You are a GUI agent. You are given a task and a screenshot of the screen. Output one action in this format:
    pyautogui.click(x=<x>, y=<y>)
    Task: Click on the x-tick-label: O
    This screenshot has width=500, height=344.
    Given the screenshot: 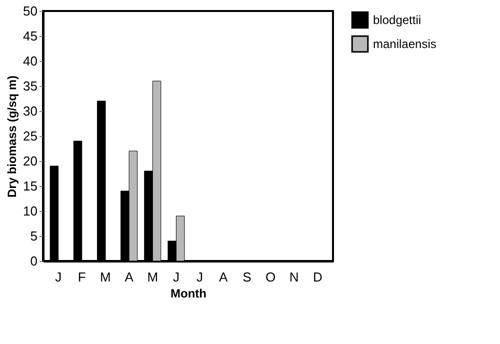 What is the action you would take?
    pyautogui.click(x=270, y=277)
    